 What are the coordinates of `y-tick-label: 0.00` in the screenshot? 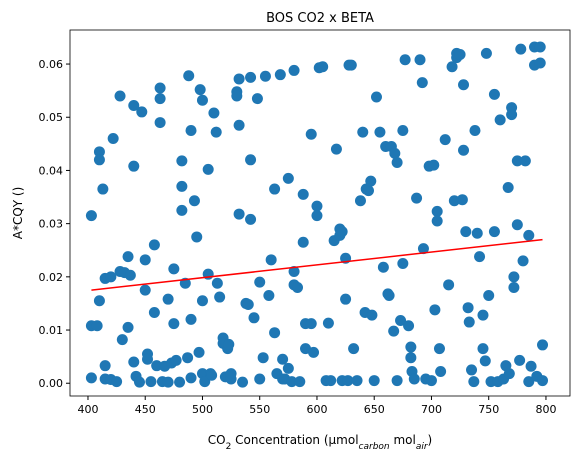 It's located at (51, 383).